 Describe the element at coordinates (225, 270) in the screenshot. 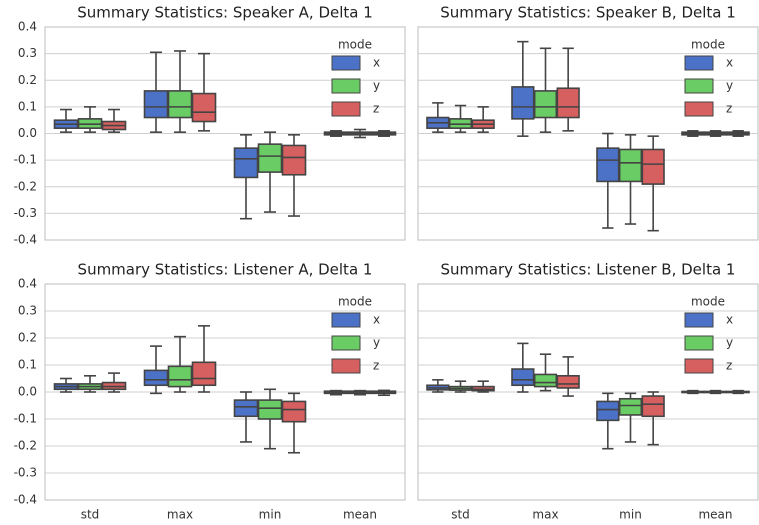

I see `chart-title: Summary Statistics: Listener A, Delta 1` at that location.